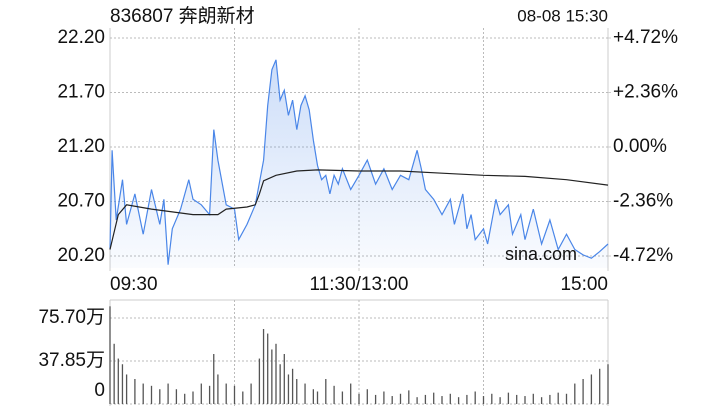 The image size is (720, 420). I want to click on stock-title: 836807 奔朗新材, so click(182, 16).